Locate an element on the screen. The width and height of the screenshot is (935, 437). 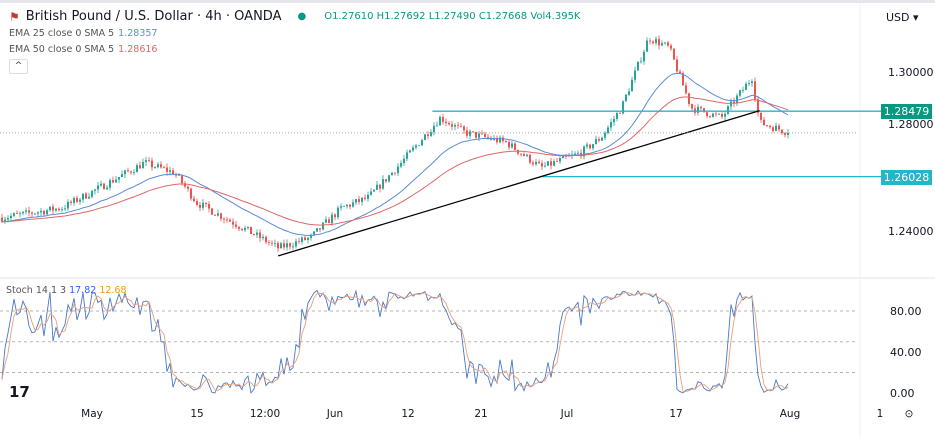
low-value: L1.27490 is located at coordinates (452, 16).